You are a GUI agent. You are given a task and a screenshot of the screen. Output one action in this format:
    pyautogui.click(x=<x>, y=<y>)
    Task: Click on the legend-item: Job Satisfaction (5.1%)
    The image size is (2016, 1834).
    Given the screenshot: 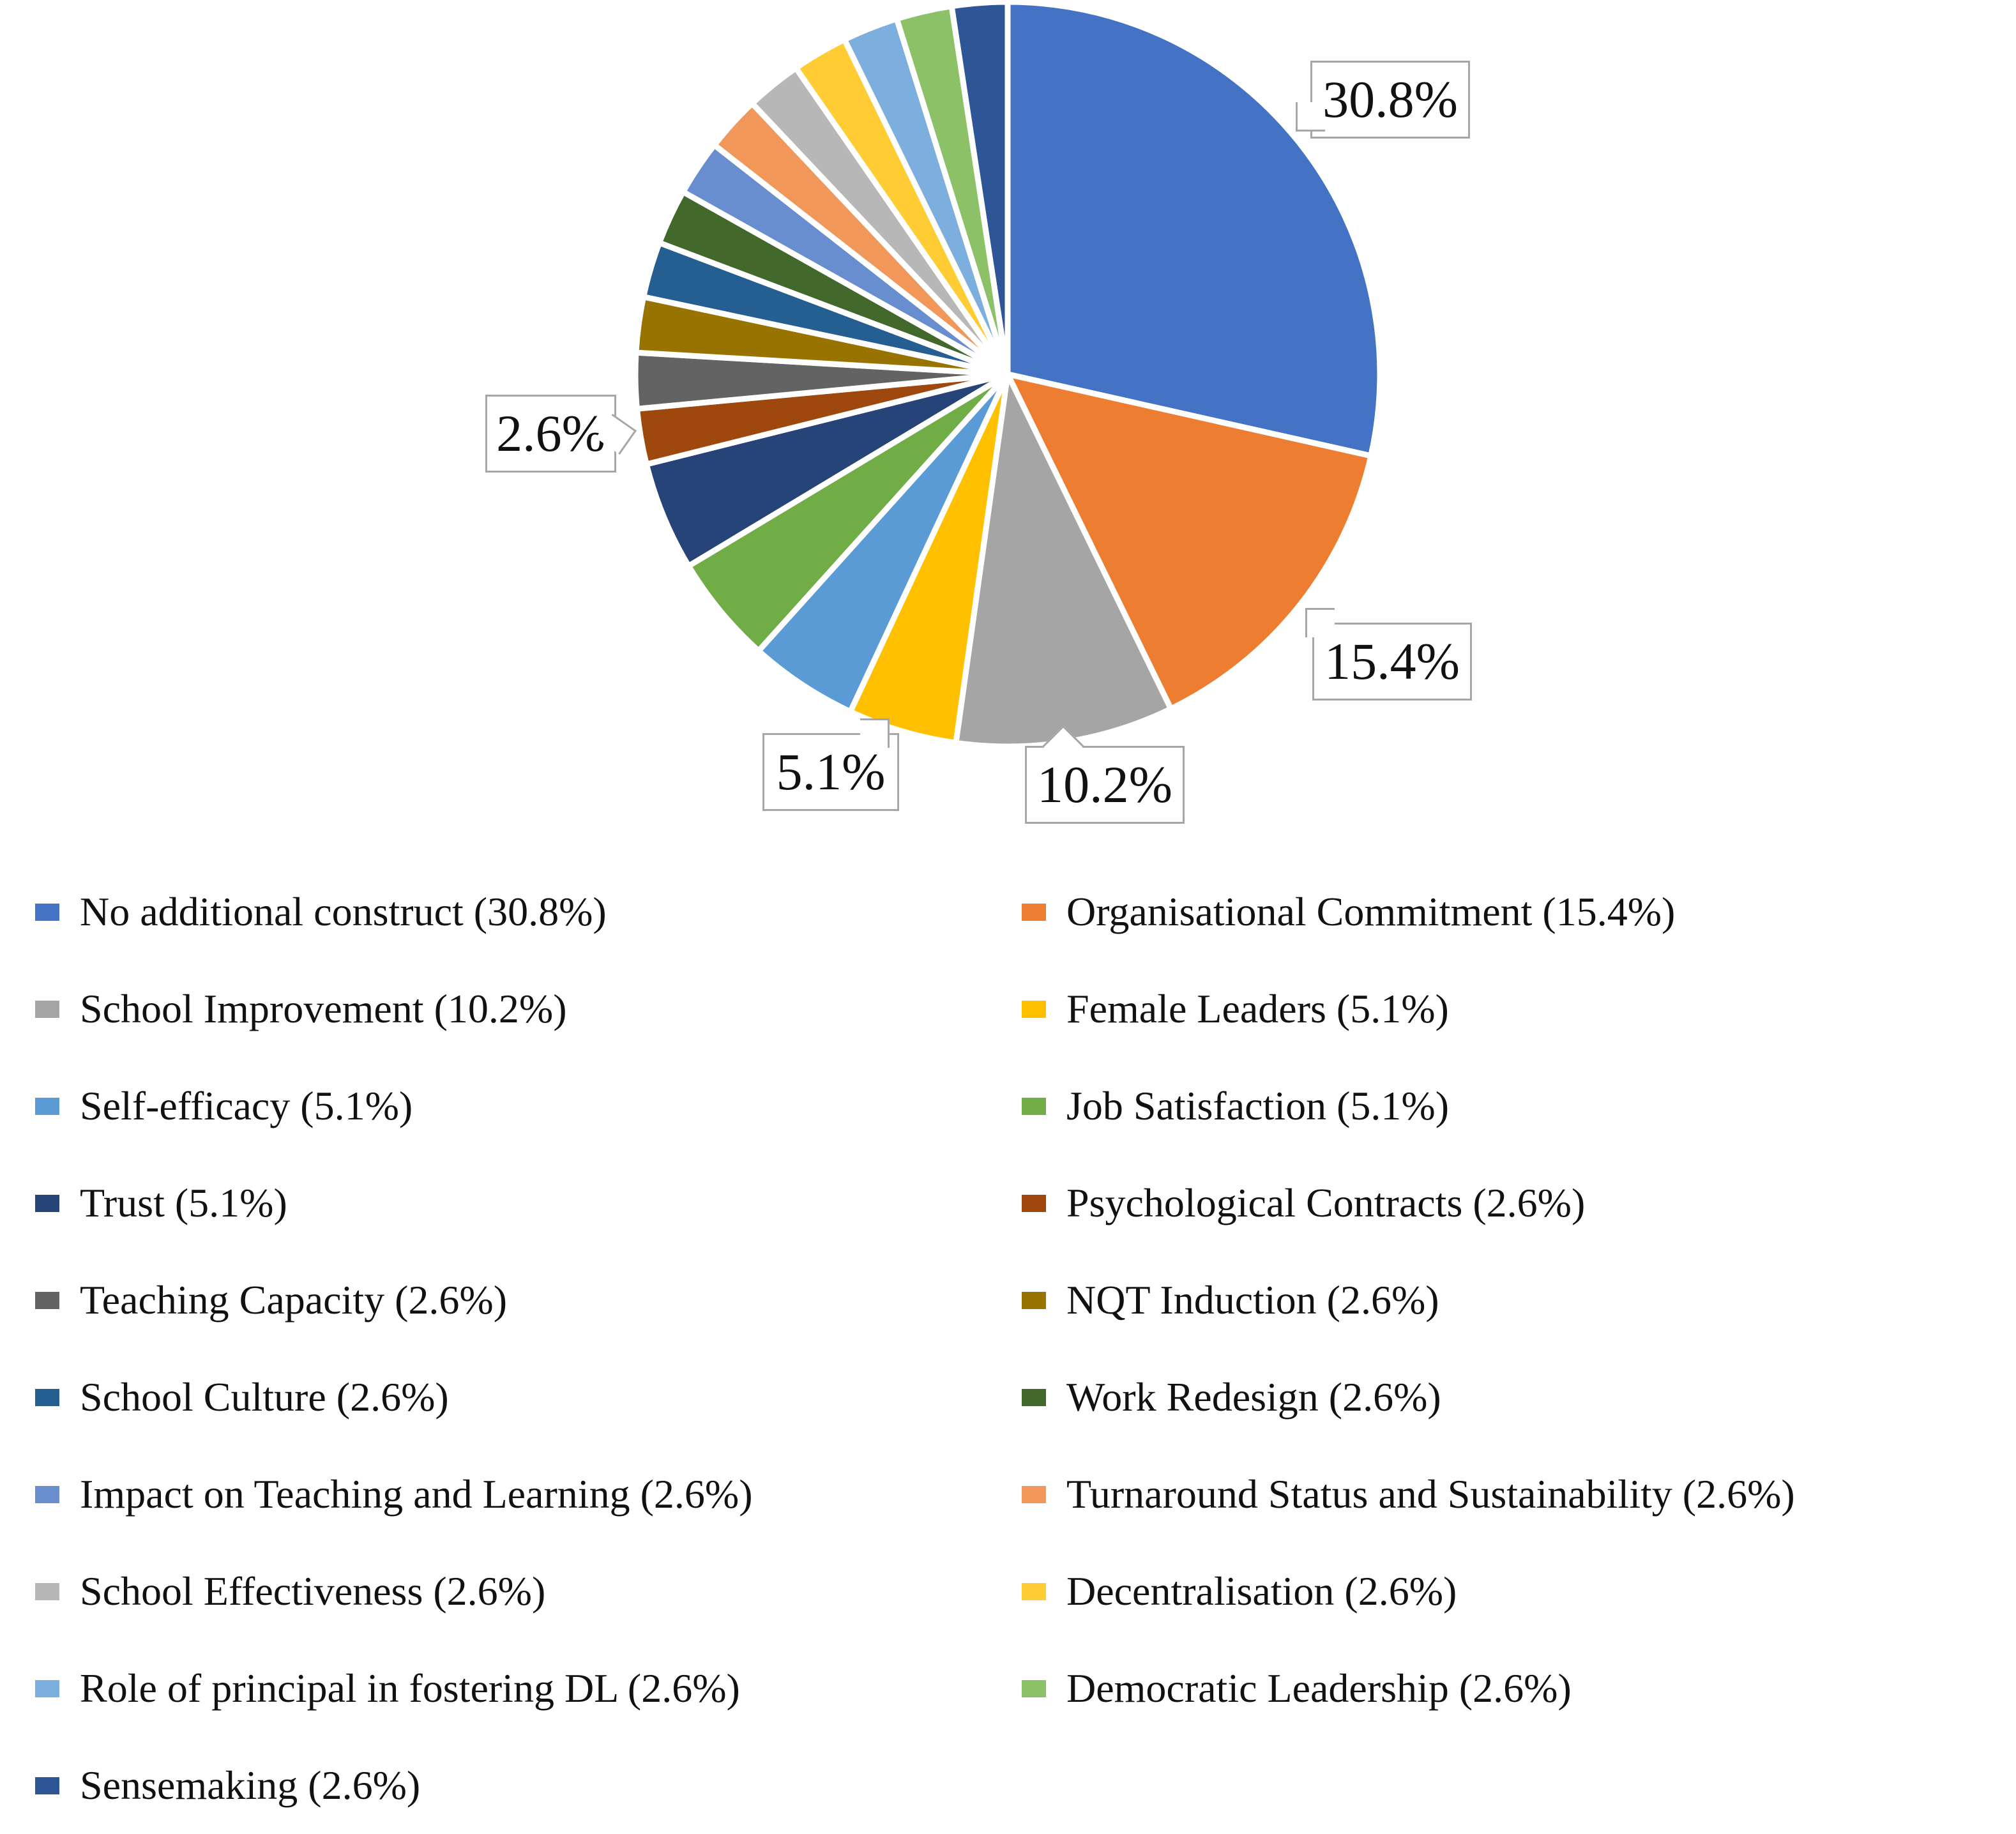 What is the action you would take?
    pyautogui.click(x=1408, y=1106)
    